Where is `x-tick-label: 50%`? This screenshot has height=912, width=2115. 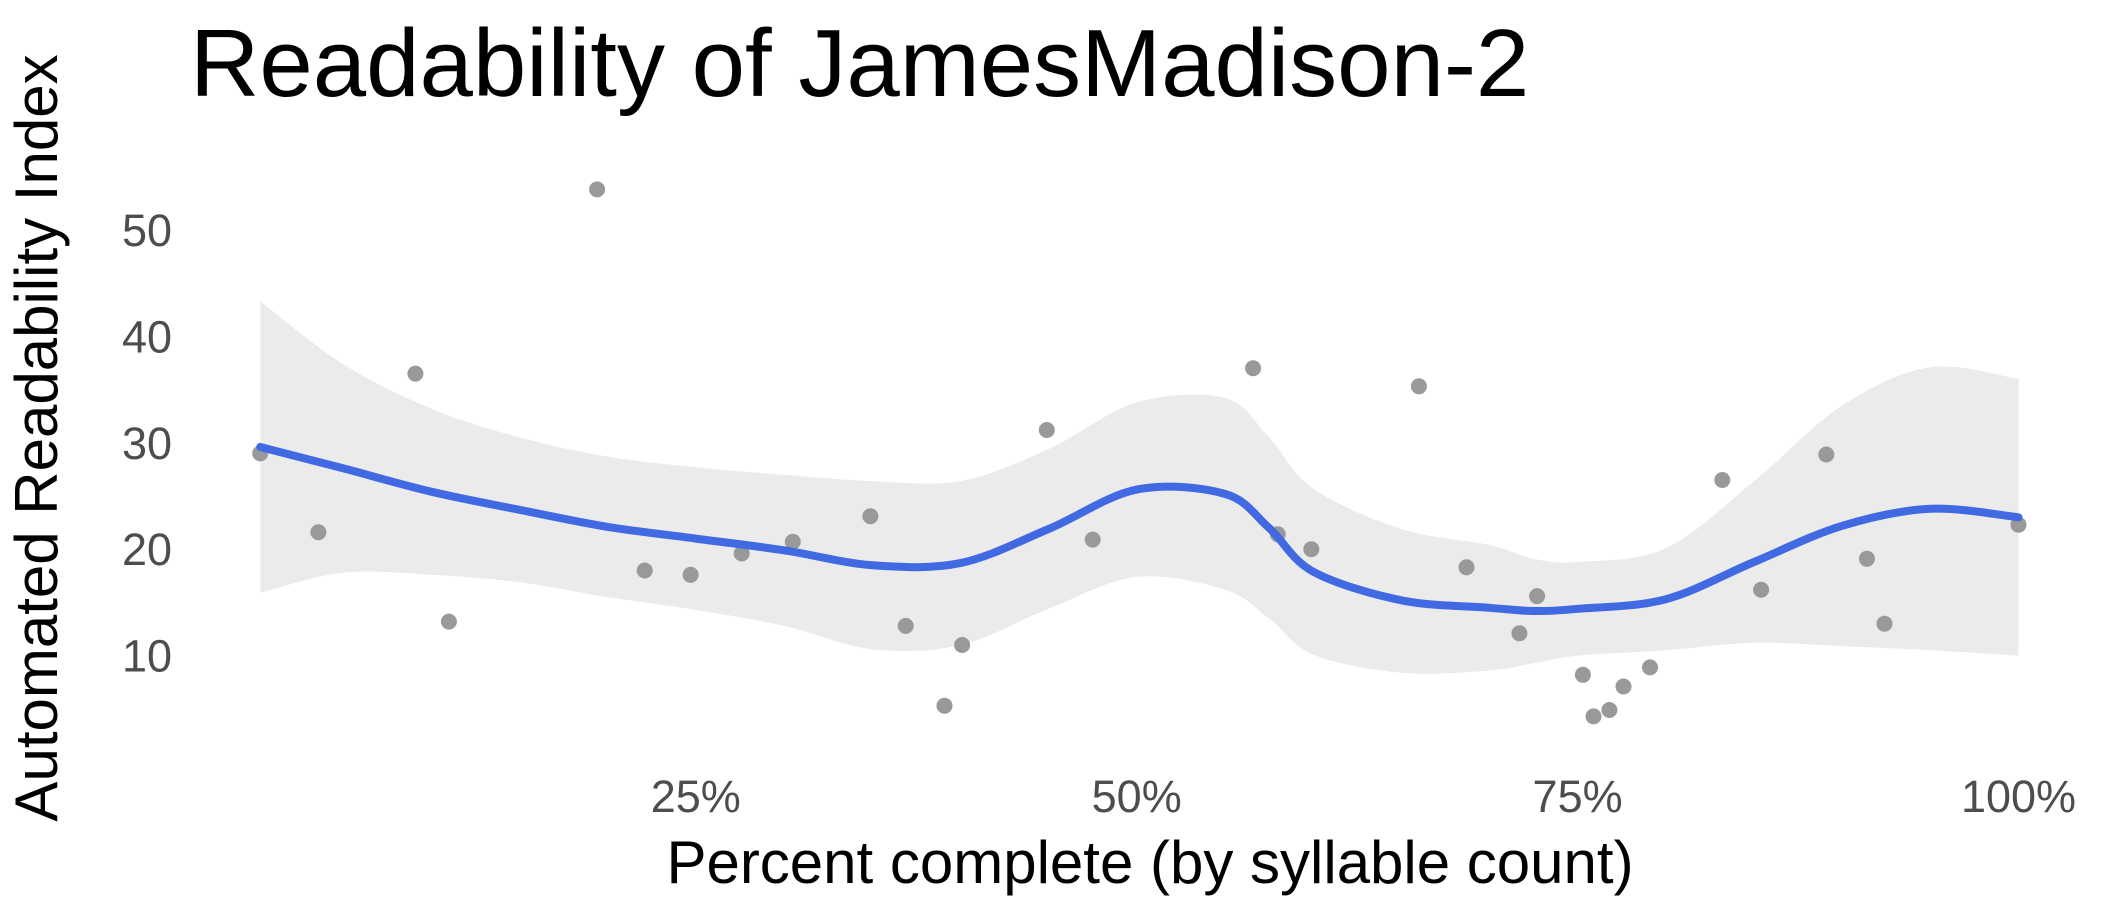 x-tick-label: 50% is located at coordinates (1137, 796).